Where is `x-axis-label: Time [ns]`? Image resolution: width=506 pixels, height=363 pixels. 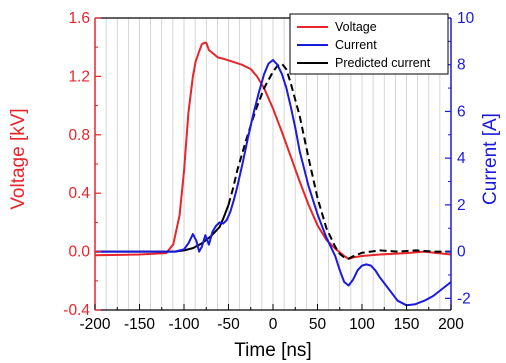 x-axis-label: Time [ns] is located at coordinates (272, 350).